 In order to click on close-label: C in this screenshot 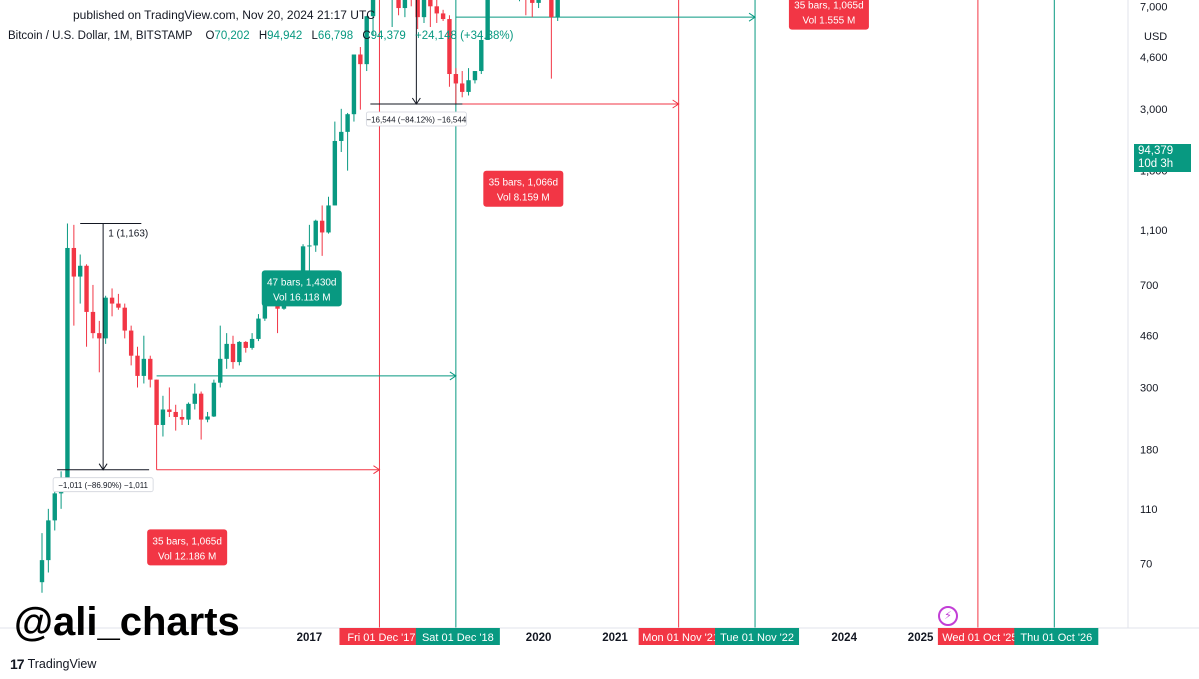, I will do `click(366, 36)`.